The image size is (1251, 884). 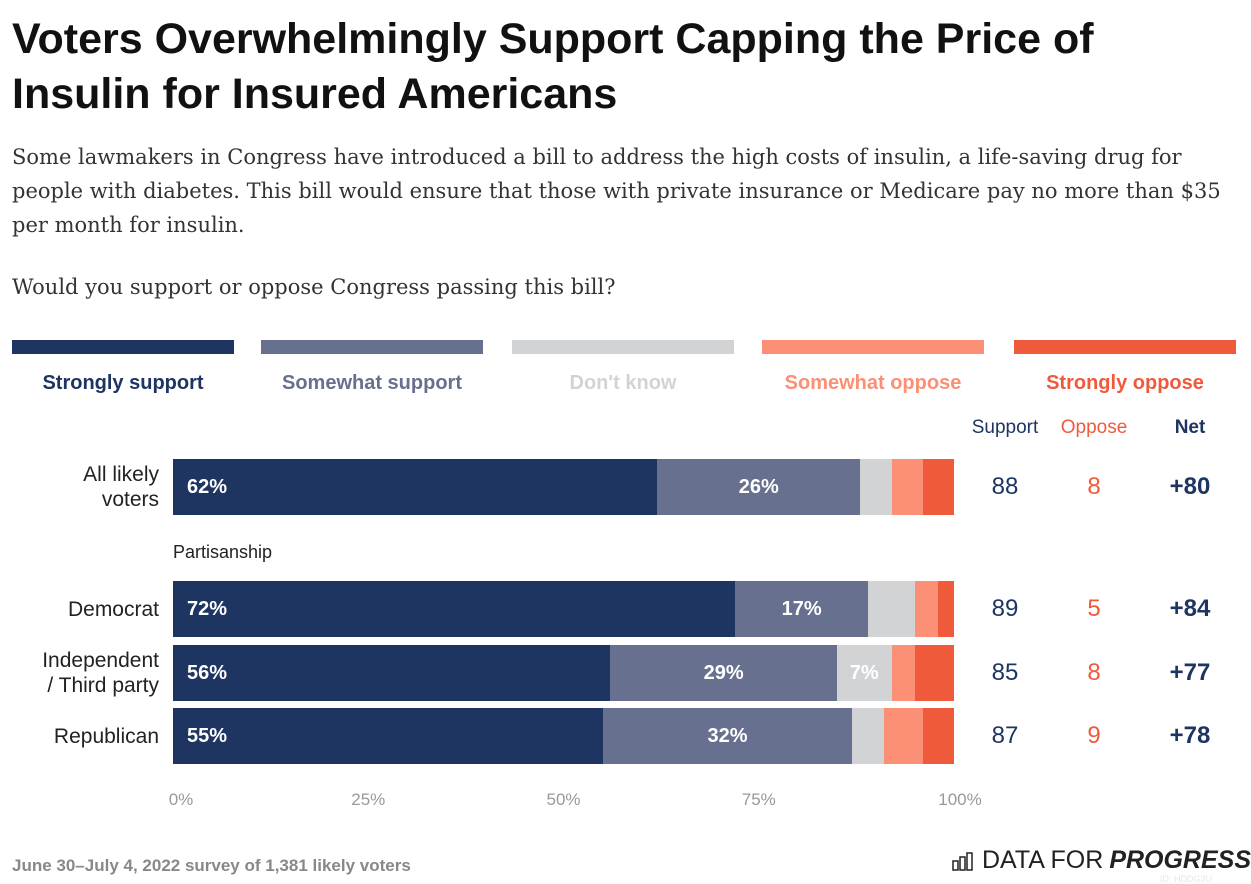 I want to click on support-value: 85, so click(x=1005, y=672).